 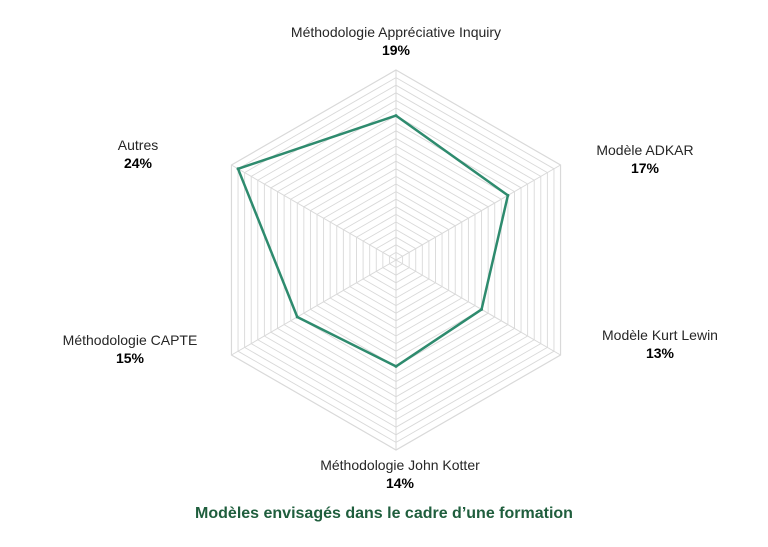 I want to click on value-label: 13%, so click(x=660, y=353).